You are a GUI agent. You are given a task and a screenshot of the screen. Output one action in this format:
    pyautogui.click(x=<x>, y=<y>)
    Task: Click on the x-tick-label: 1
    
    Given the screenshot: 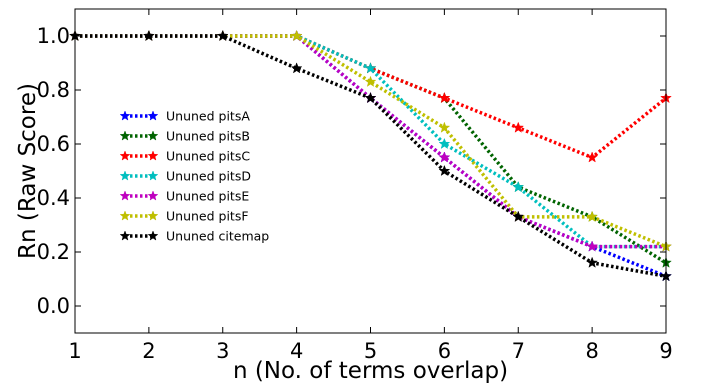 What is the action you would take?
    pyautogui.click(x=74, y=351)
    